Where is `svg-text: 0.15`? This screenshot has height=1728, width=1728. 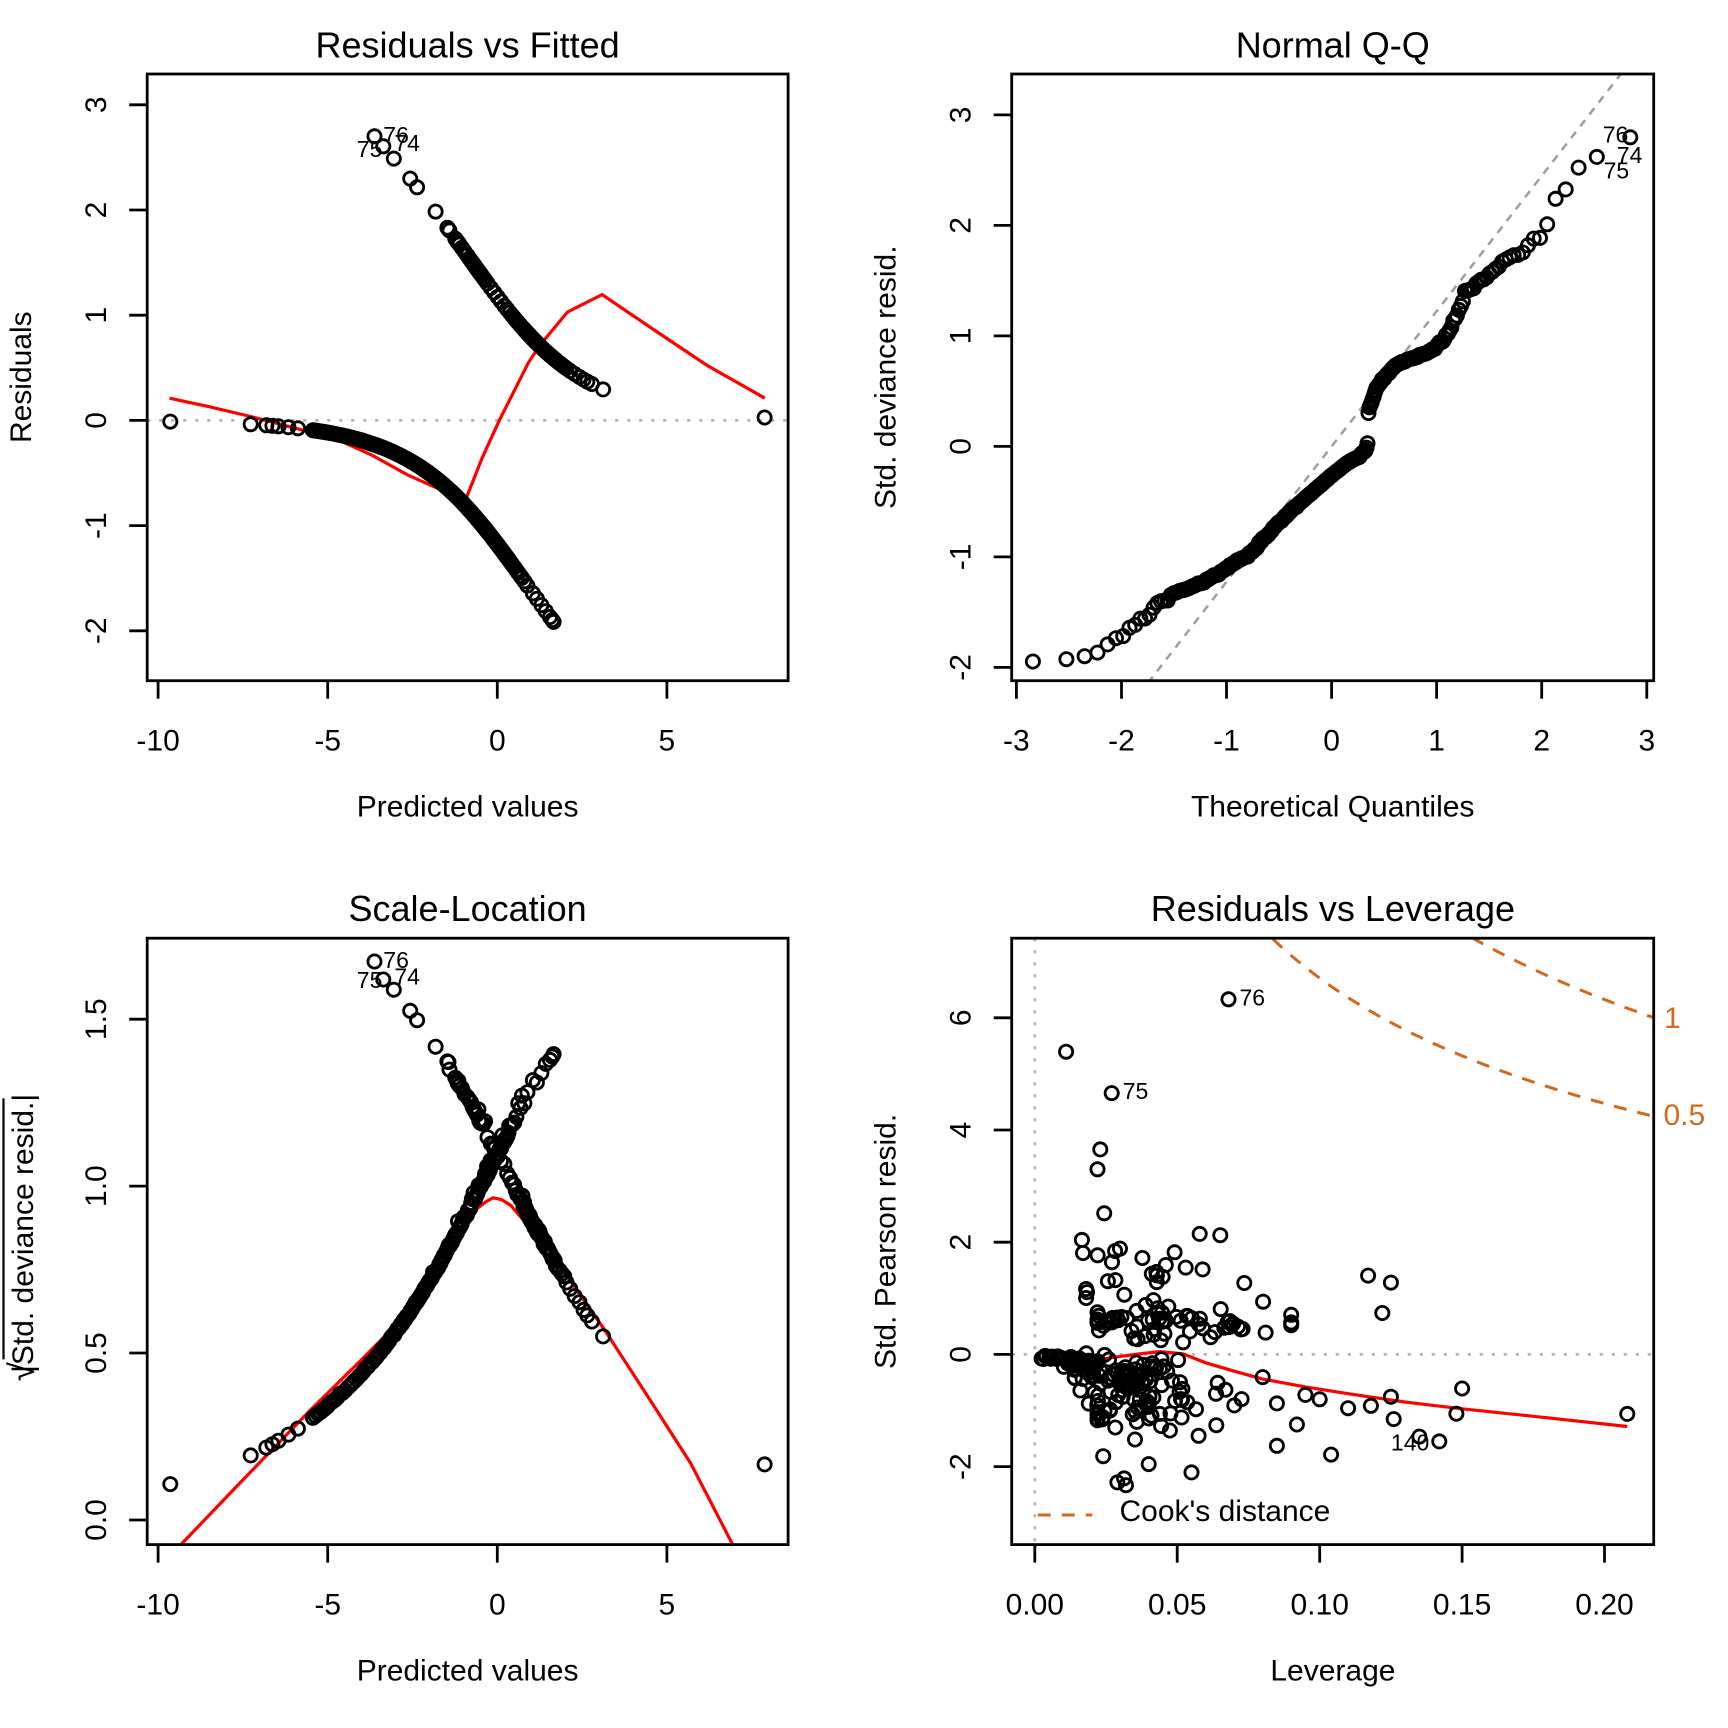
svg-text: 0.15 is located at coordinates (1462, 1605).